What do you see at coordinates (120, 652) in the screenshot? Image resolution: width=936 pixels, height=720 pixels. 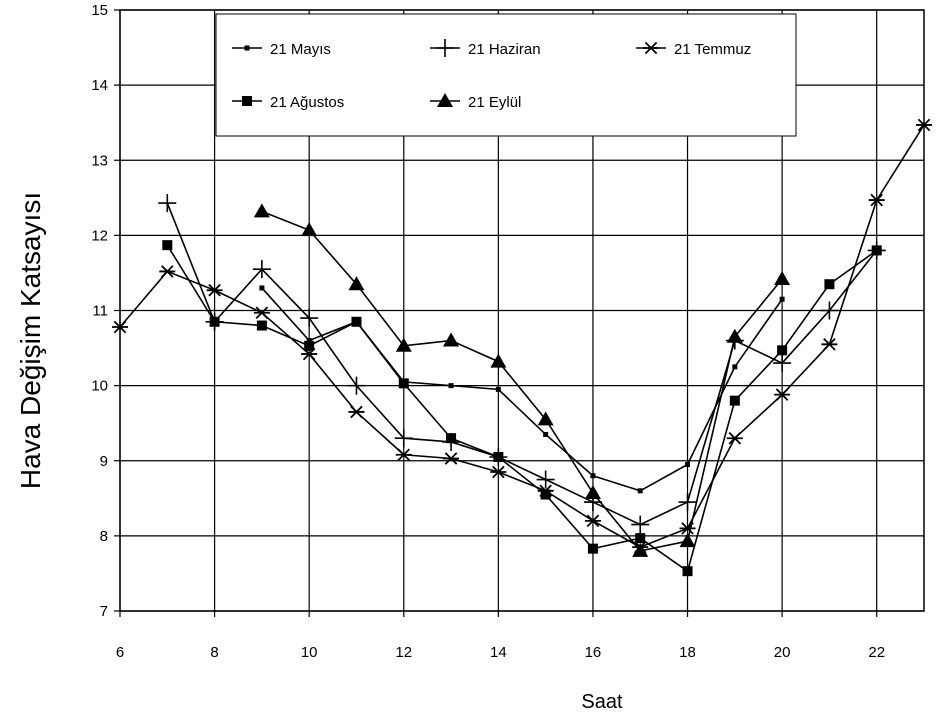 I see `x-tick-label: 6` at bounding box center [120, 652].